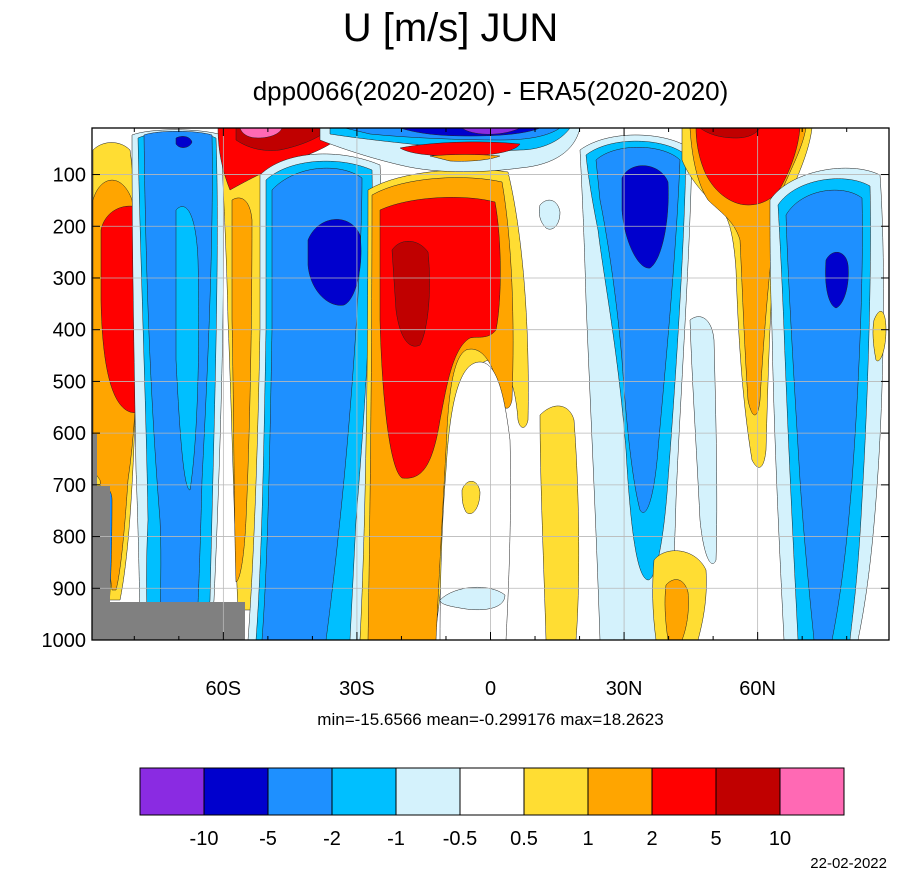 This screenshot has width=901, height=882. What do you see at coordinates (69, 486) in the screenshot?
I see `y-tick-label: 700` at bounding box center [69, 486].